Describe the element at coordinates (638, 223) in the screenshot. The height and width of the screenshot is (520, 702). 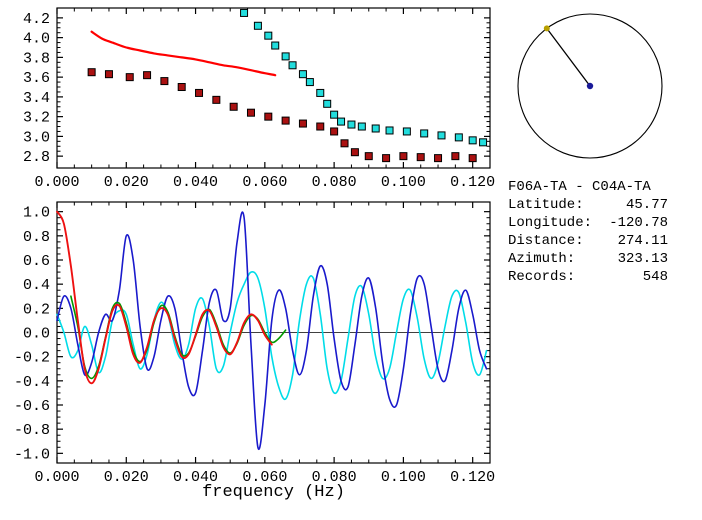
I see `longitude-value: -120.78` at that location.